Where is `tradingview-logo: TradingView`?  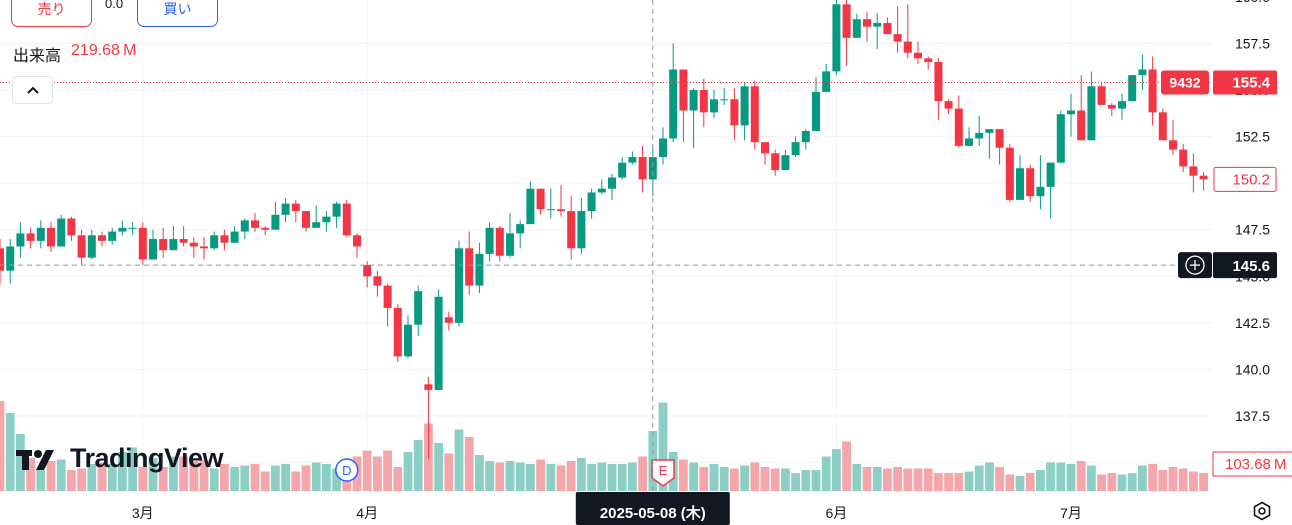
tradingview-logo: TradingView is located at coordinates (120, 458).